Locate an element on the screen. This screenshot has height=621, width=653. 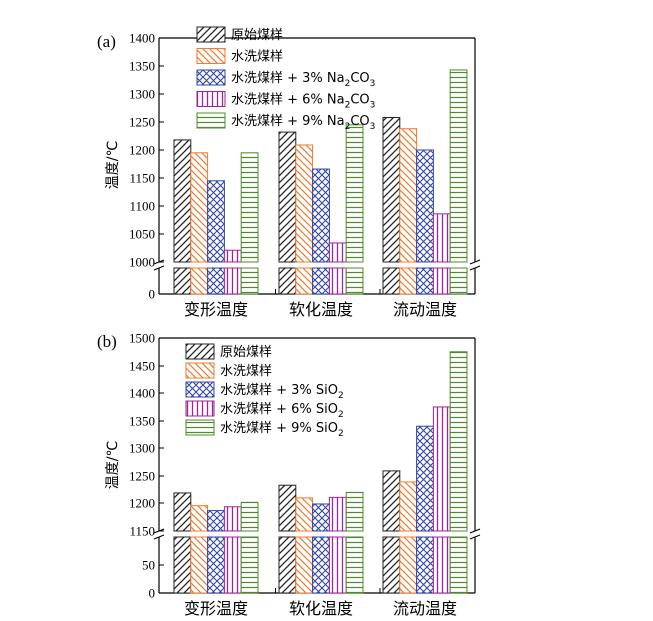
bar-a-s1-c2 is located at coordinates (408, 195).